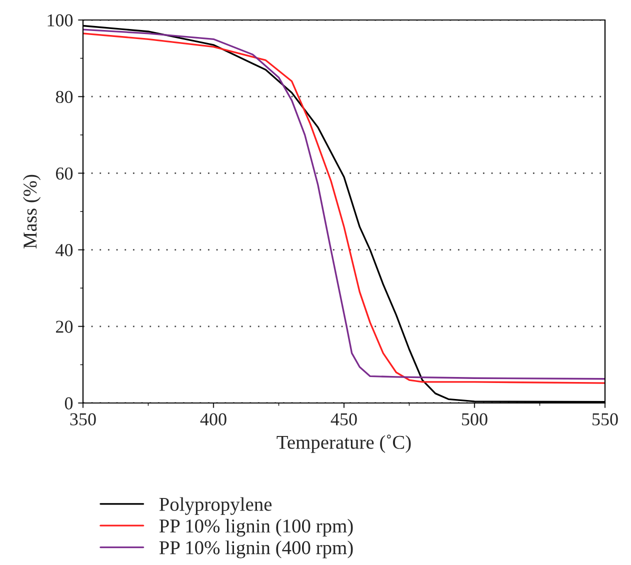  What do you see at coordinates (83, 419) in the screenshot?
I see `x-tick-label: 350` at bounding box center [83, 419].